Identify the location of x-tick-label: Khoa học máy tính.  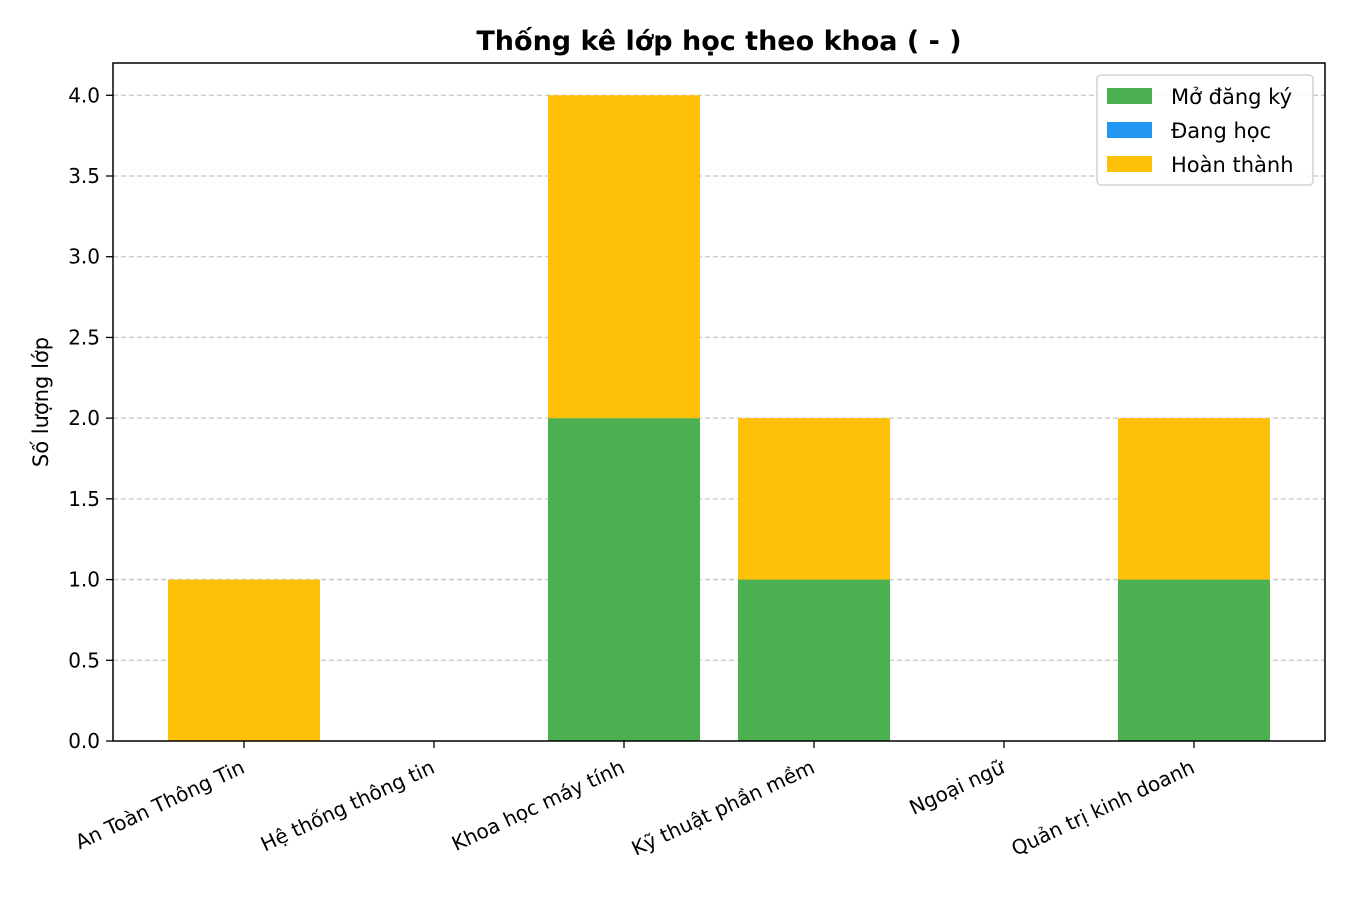
(538, 805).